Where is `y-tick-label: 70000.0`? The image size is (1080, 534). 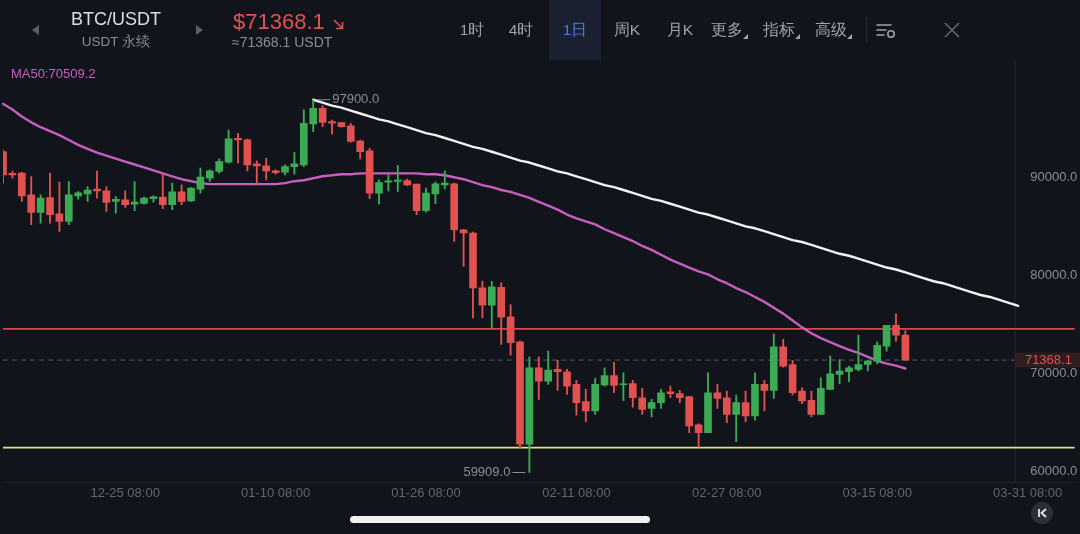
y-tick-label: 70000.0 is located at coordinates (1054, 373).